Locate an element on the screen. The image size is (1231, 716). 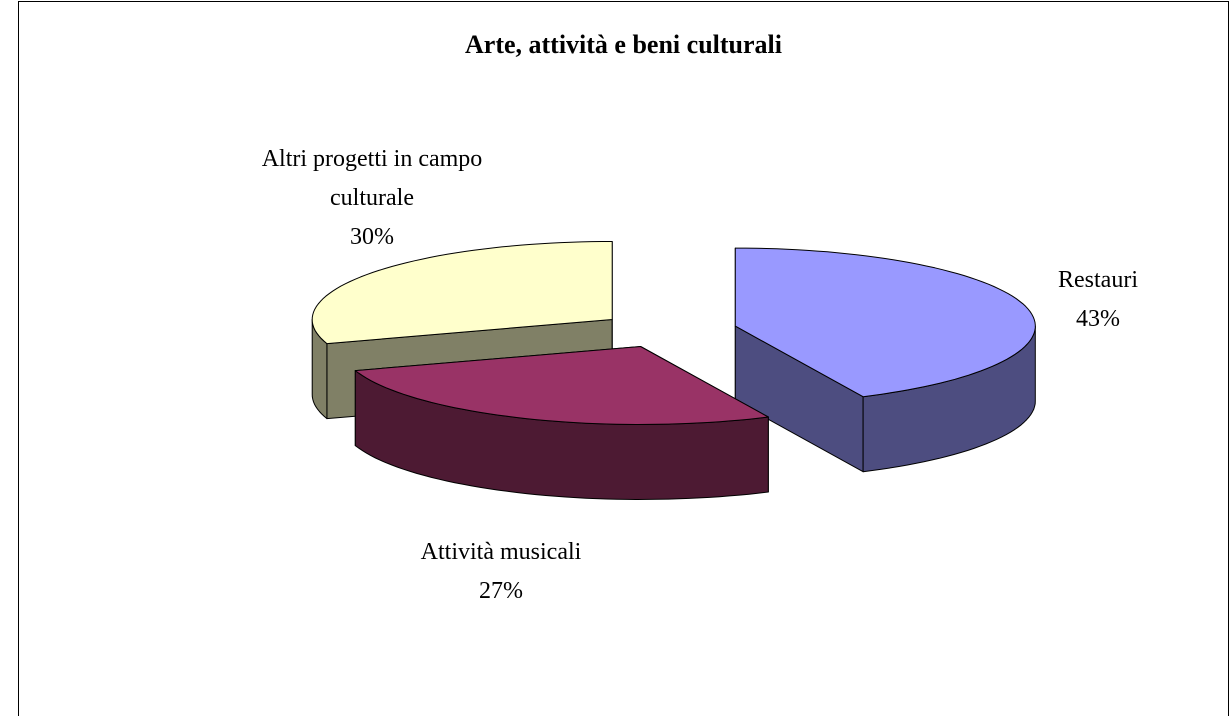
category-label: Restauri is located at coordinates (1098, 280).